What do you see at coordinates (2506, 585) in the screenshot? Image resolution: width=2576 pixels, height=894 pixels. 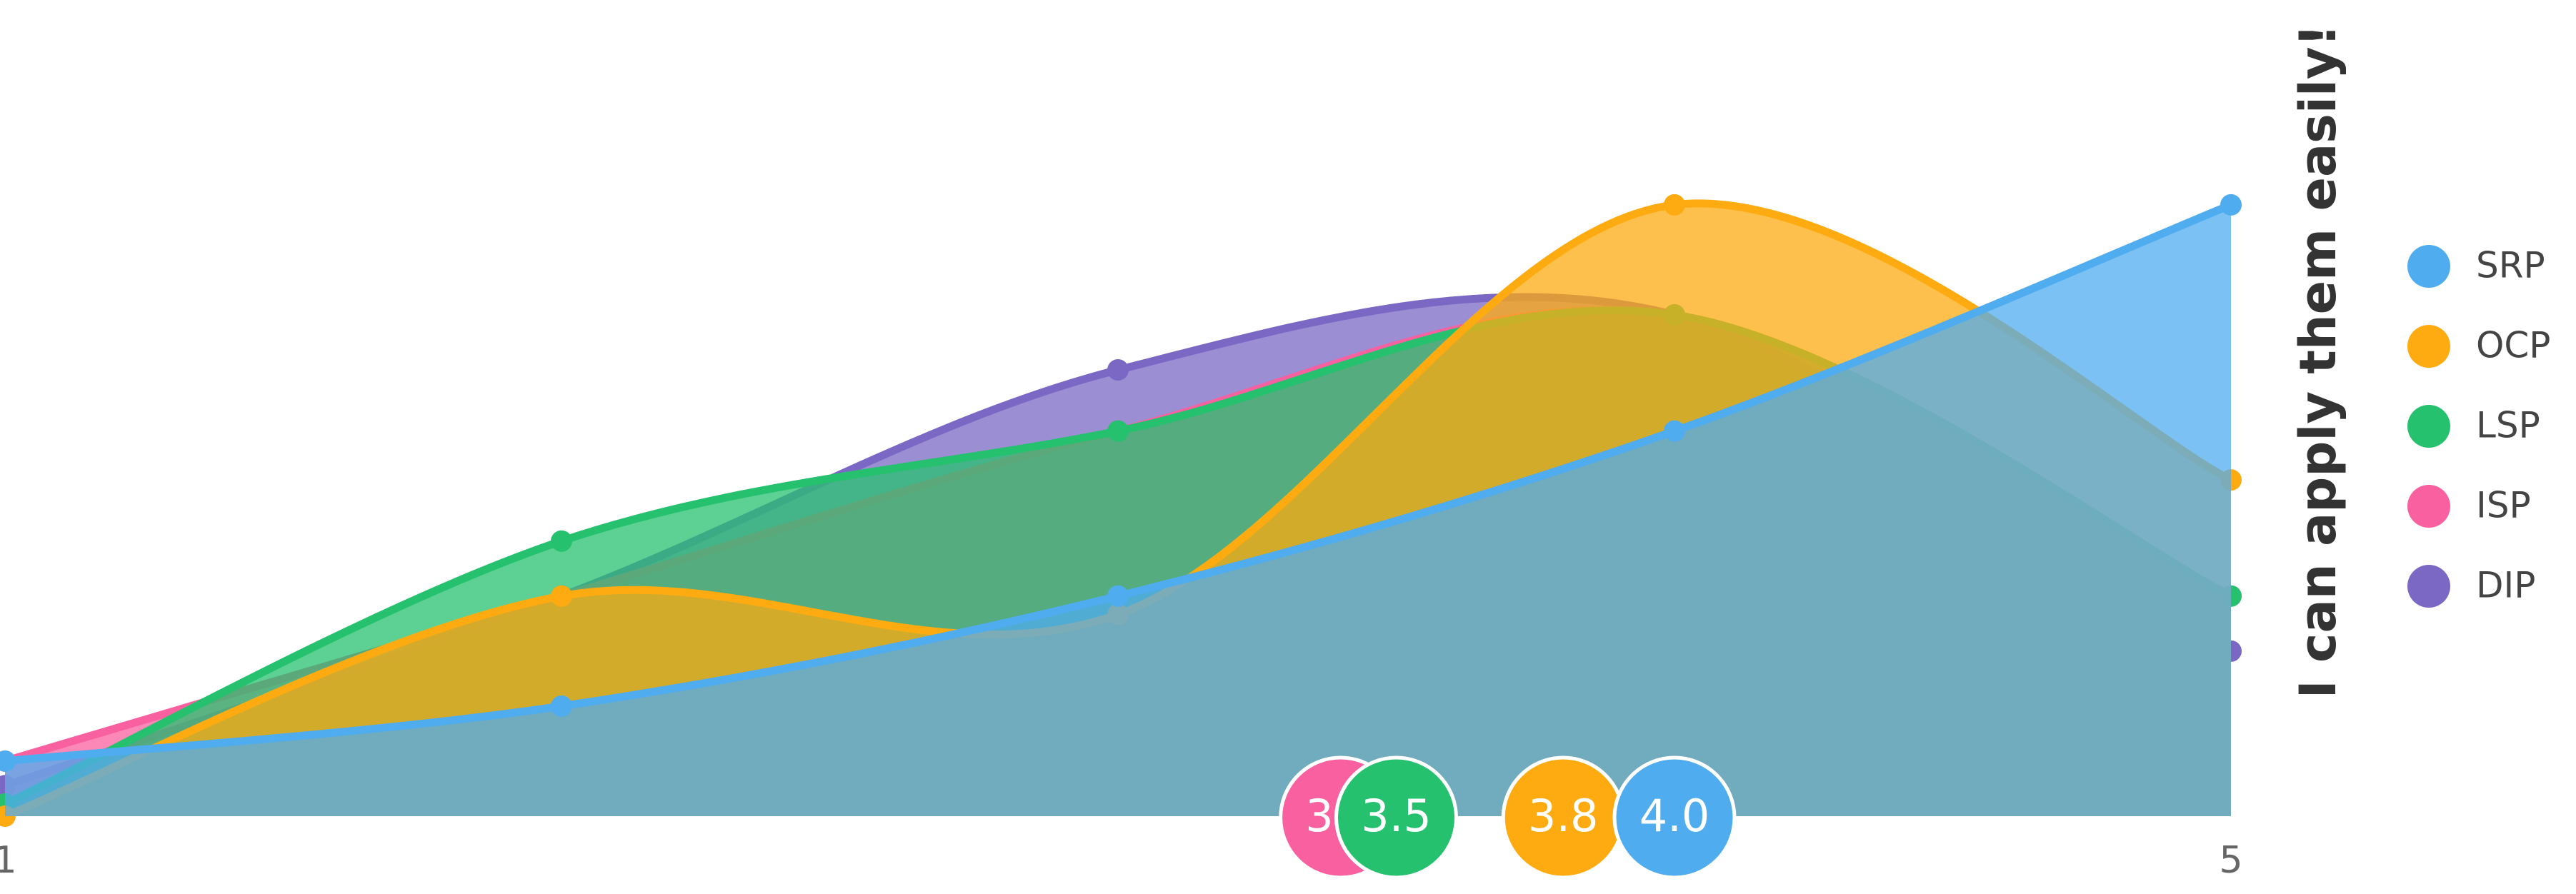 I see `legend-label: DIP` at bounding box center [2506, 585].